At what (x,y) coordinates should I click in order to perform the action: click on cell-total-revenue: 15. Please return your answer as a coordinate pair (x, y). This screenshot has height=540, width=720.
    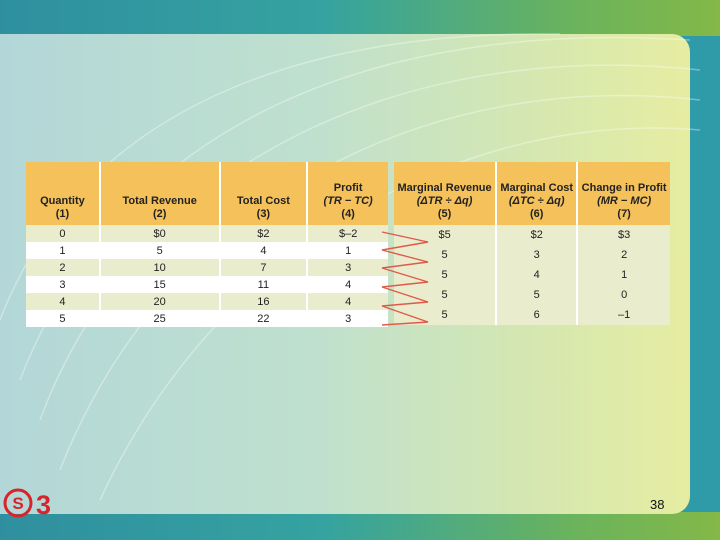
    Looking at the image, I should click on (160, 284).